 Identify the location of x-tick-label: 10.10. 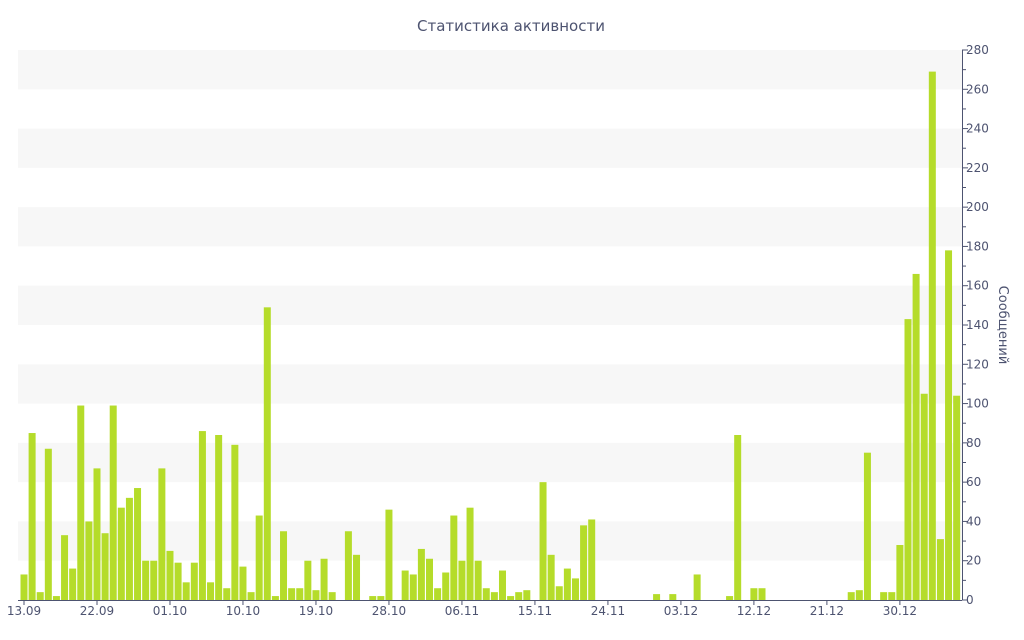
(243, 611).